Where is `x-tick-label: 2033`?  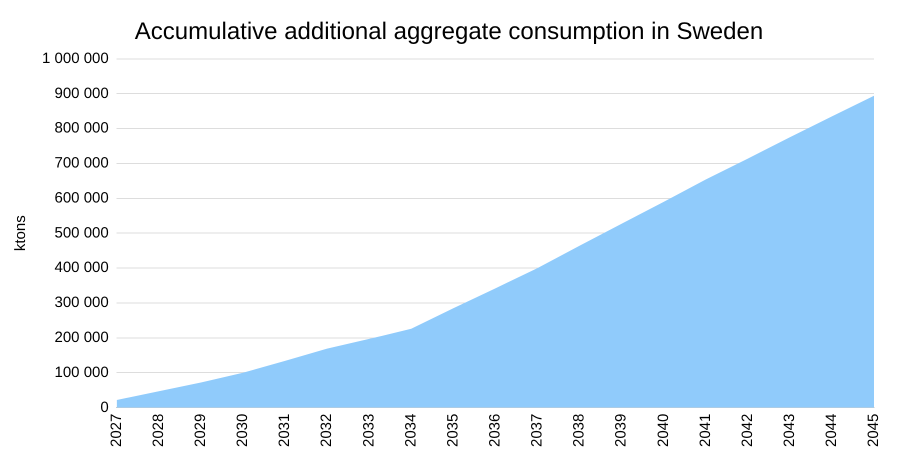
x-tick-label: 2033 is located at coordinates (369, 431).